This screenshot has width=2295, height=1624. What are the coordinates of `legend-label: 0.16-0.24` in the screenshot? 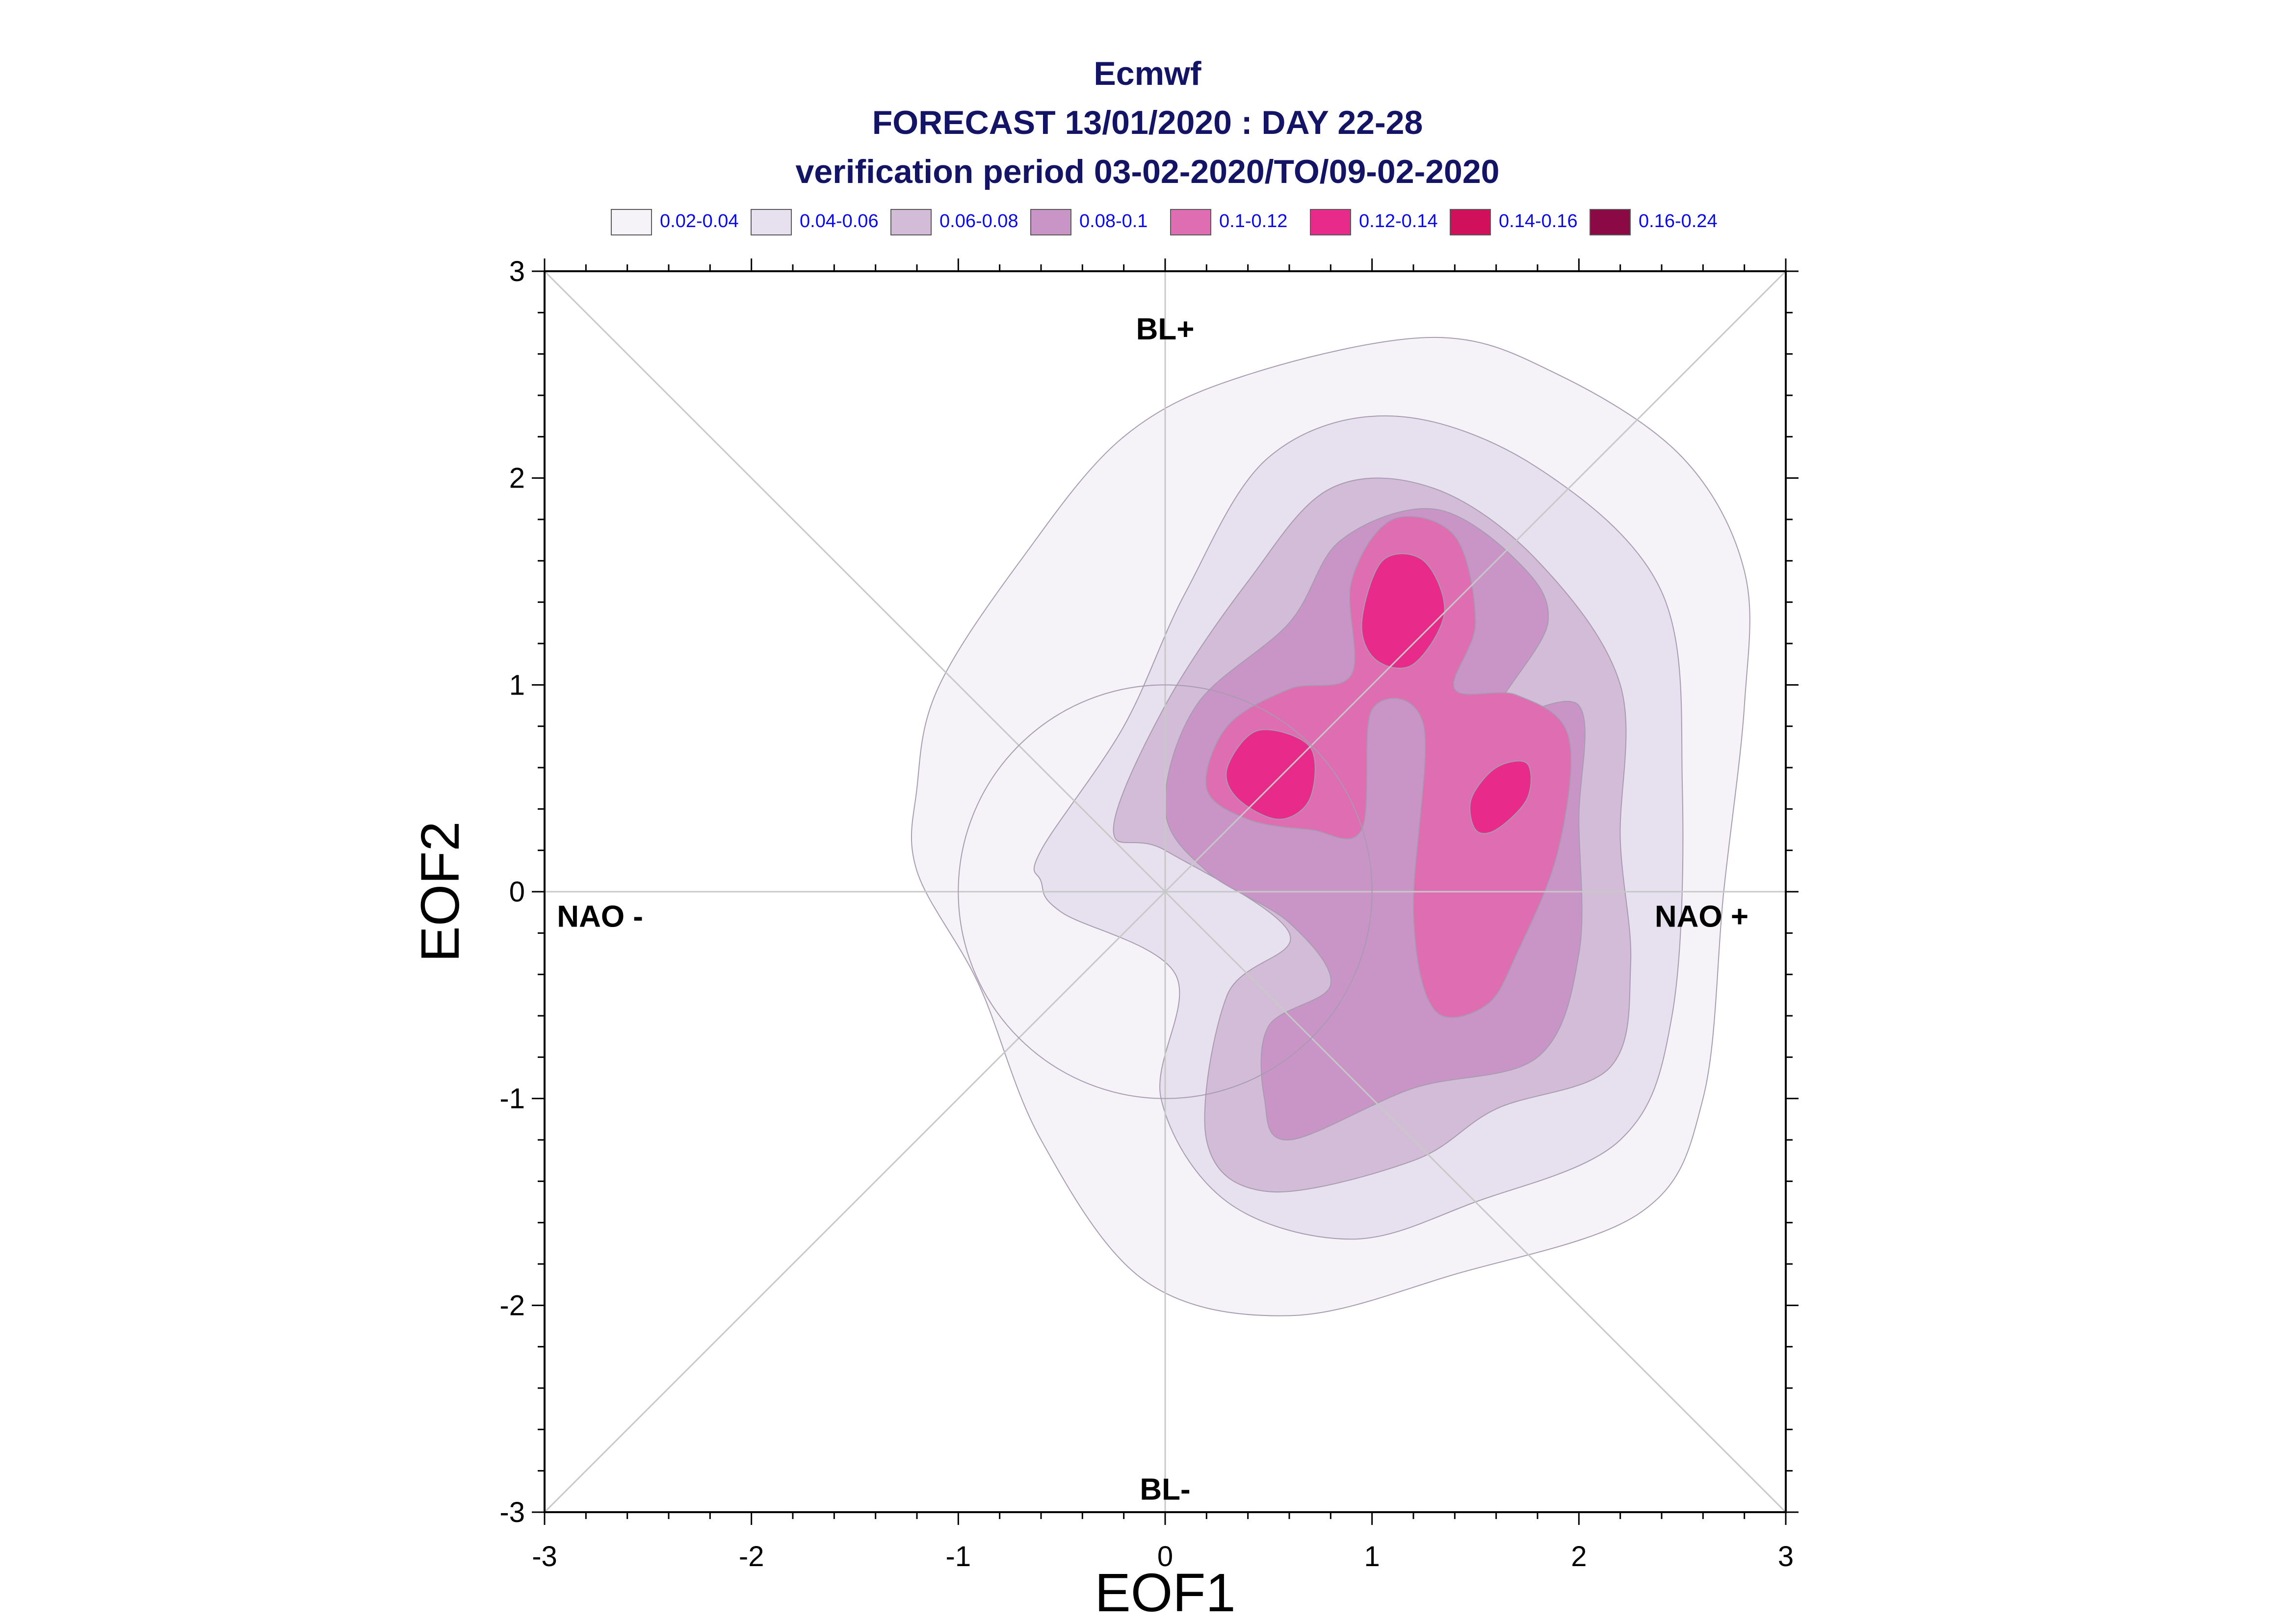 It's located at (1678, 221).